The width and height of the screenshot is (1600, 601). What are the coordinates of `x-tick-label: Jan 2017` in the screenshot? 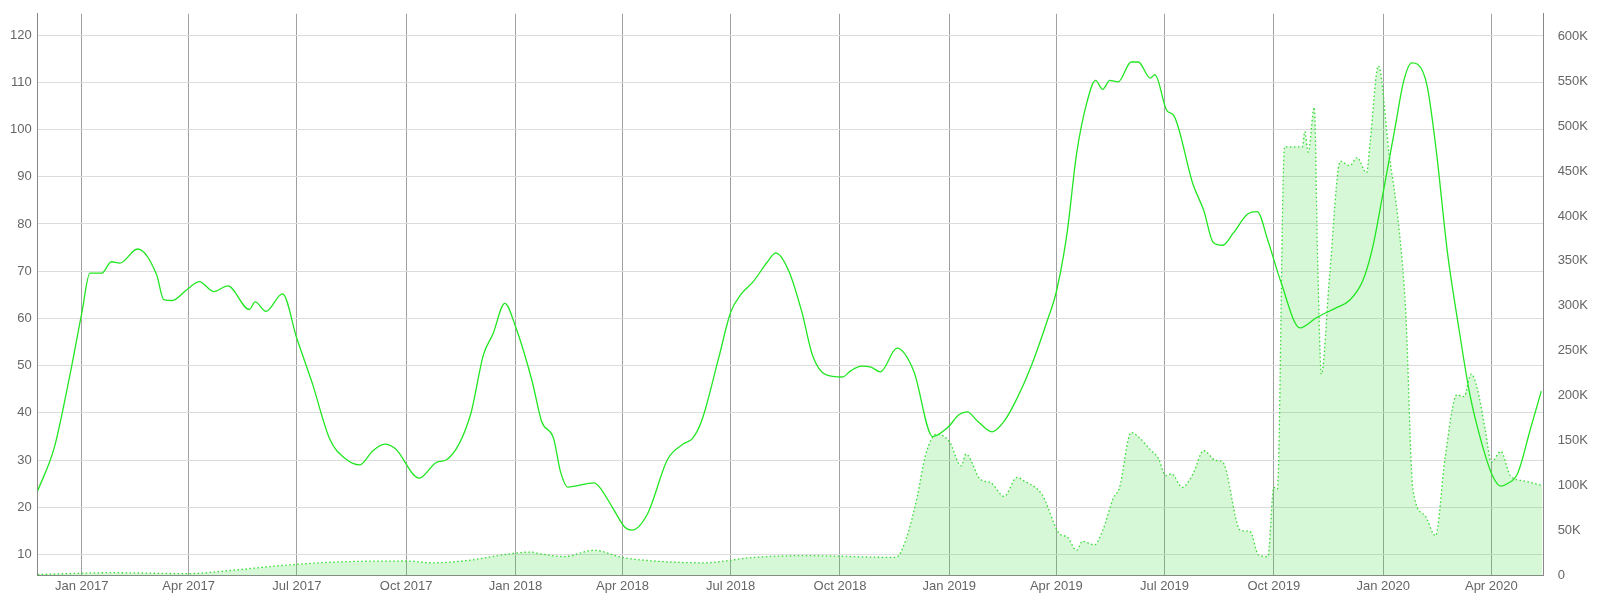 It's located at (81, 585).